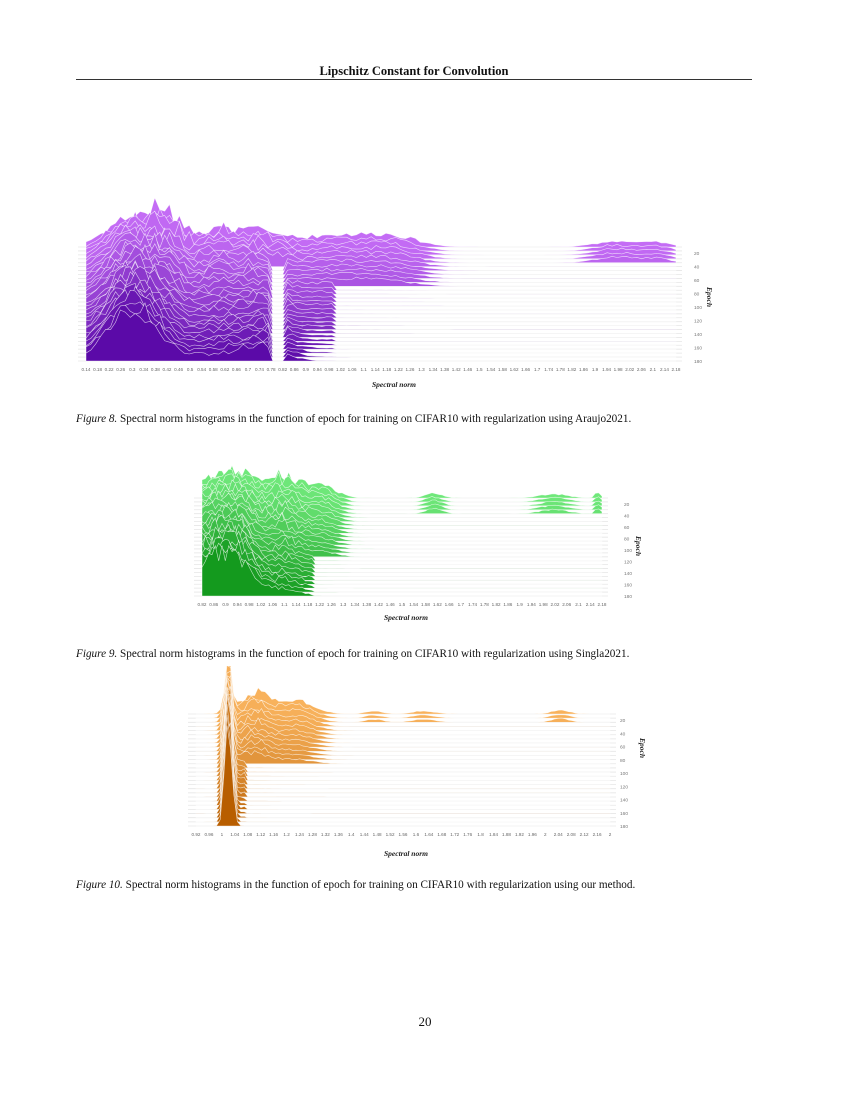 This screenshot has height=1100, width=850. I want to click on y-tick-label: 60, so click(627, 528).